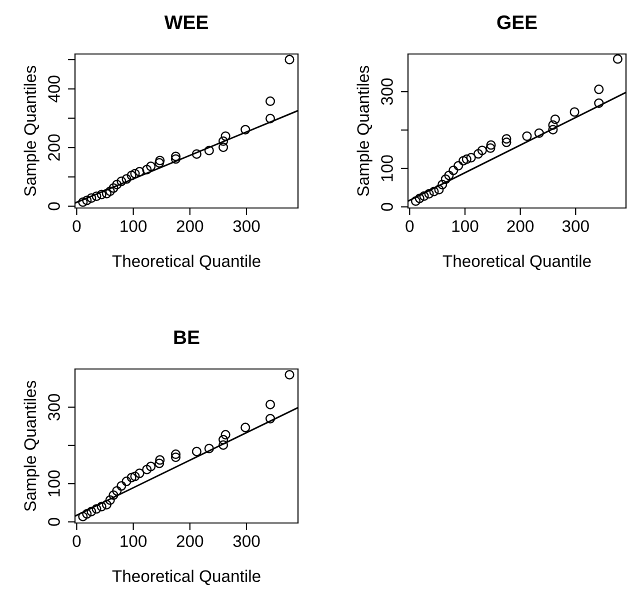 This screenshot has height=591, width=628. What do you see at coordinates (187, 337) in the screenshot?
I see `chart-title: BE` at bounding box center [187, 337].